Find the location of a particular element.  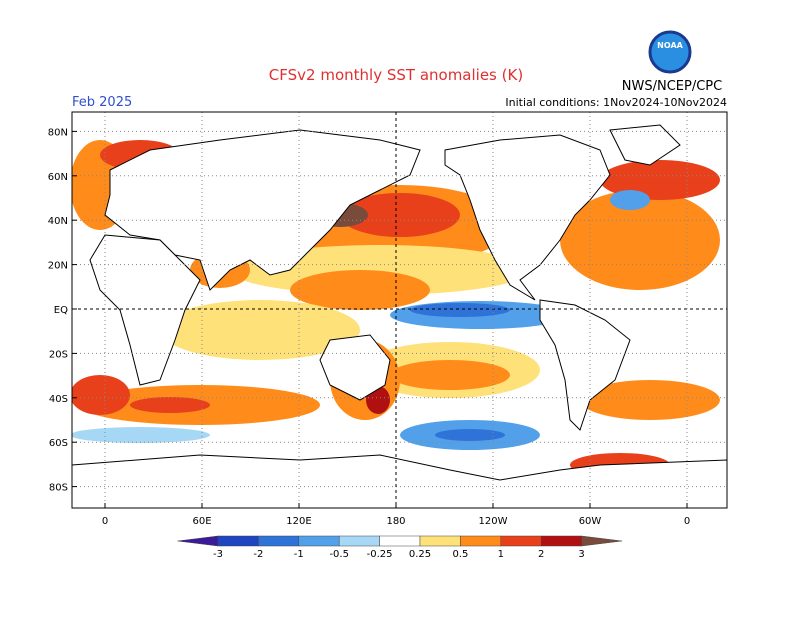

initial-conditions: Initial conditions: 1Nov2024-10Nov2024 is located at coordinates (616, 102).